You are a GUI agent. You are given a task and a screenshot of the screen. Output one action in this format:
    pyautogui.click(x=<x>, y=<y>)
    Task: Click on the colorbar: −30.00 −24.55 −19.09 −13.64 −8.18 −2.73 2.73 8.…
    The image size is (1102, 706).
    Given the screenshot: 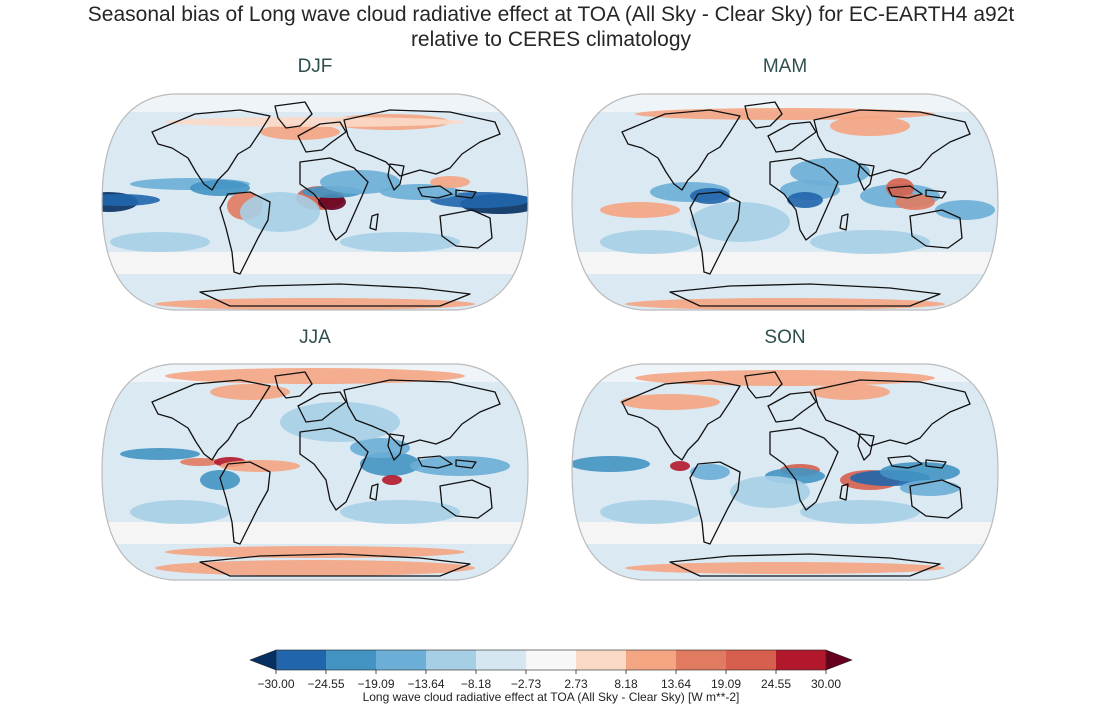 What is the action you would take?
    pyautogui.click(x=551, y=670)
    